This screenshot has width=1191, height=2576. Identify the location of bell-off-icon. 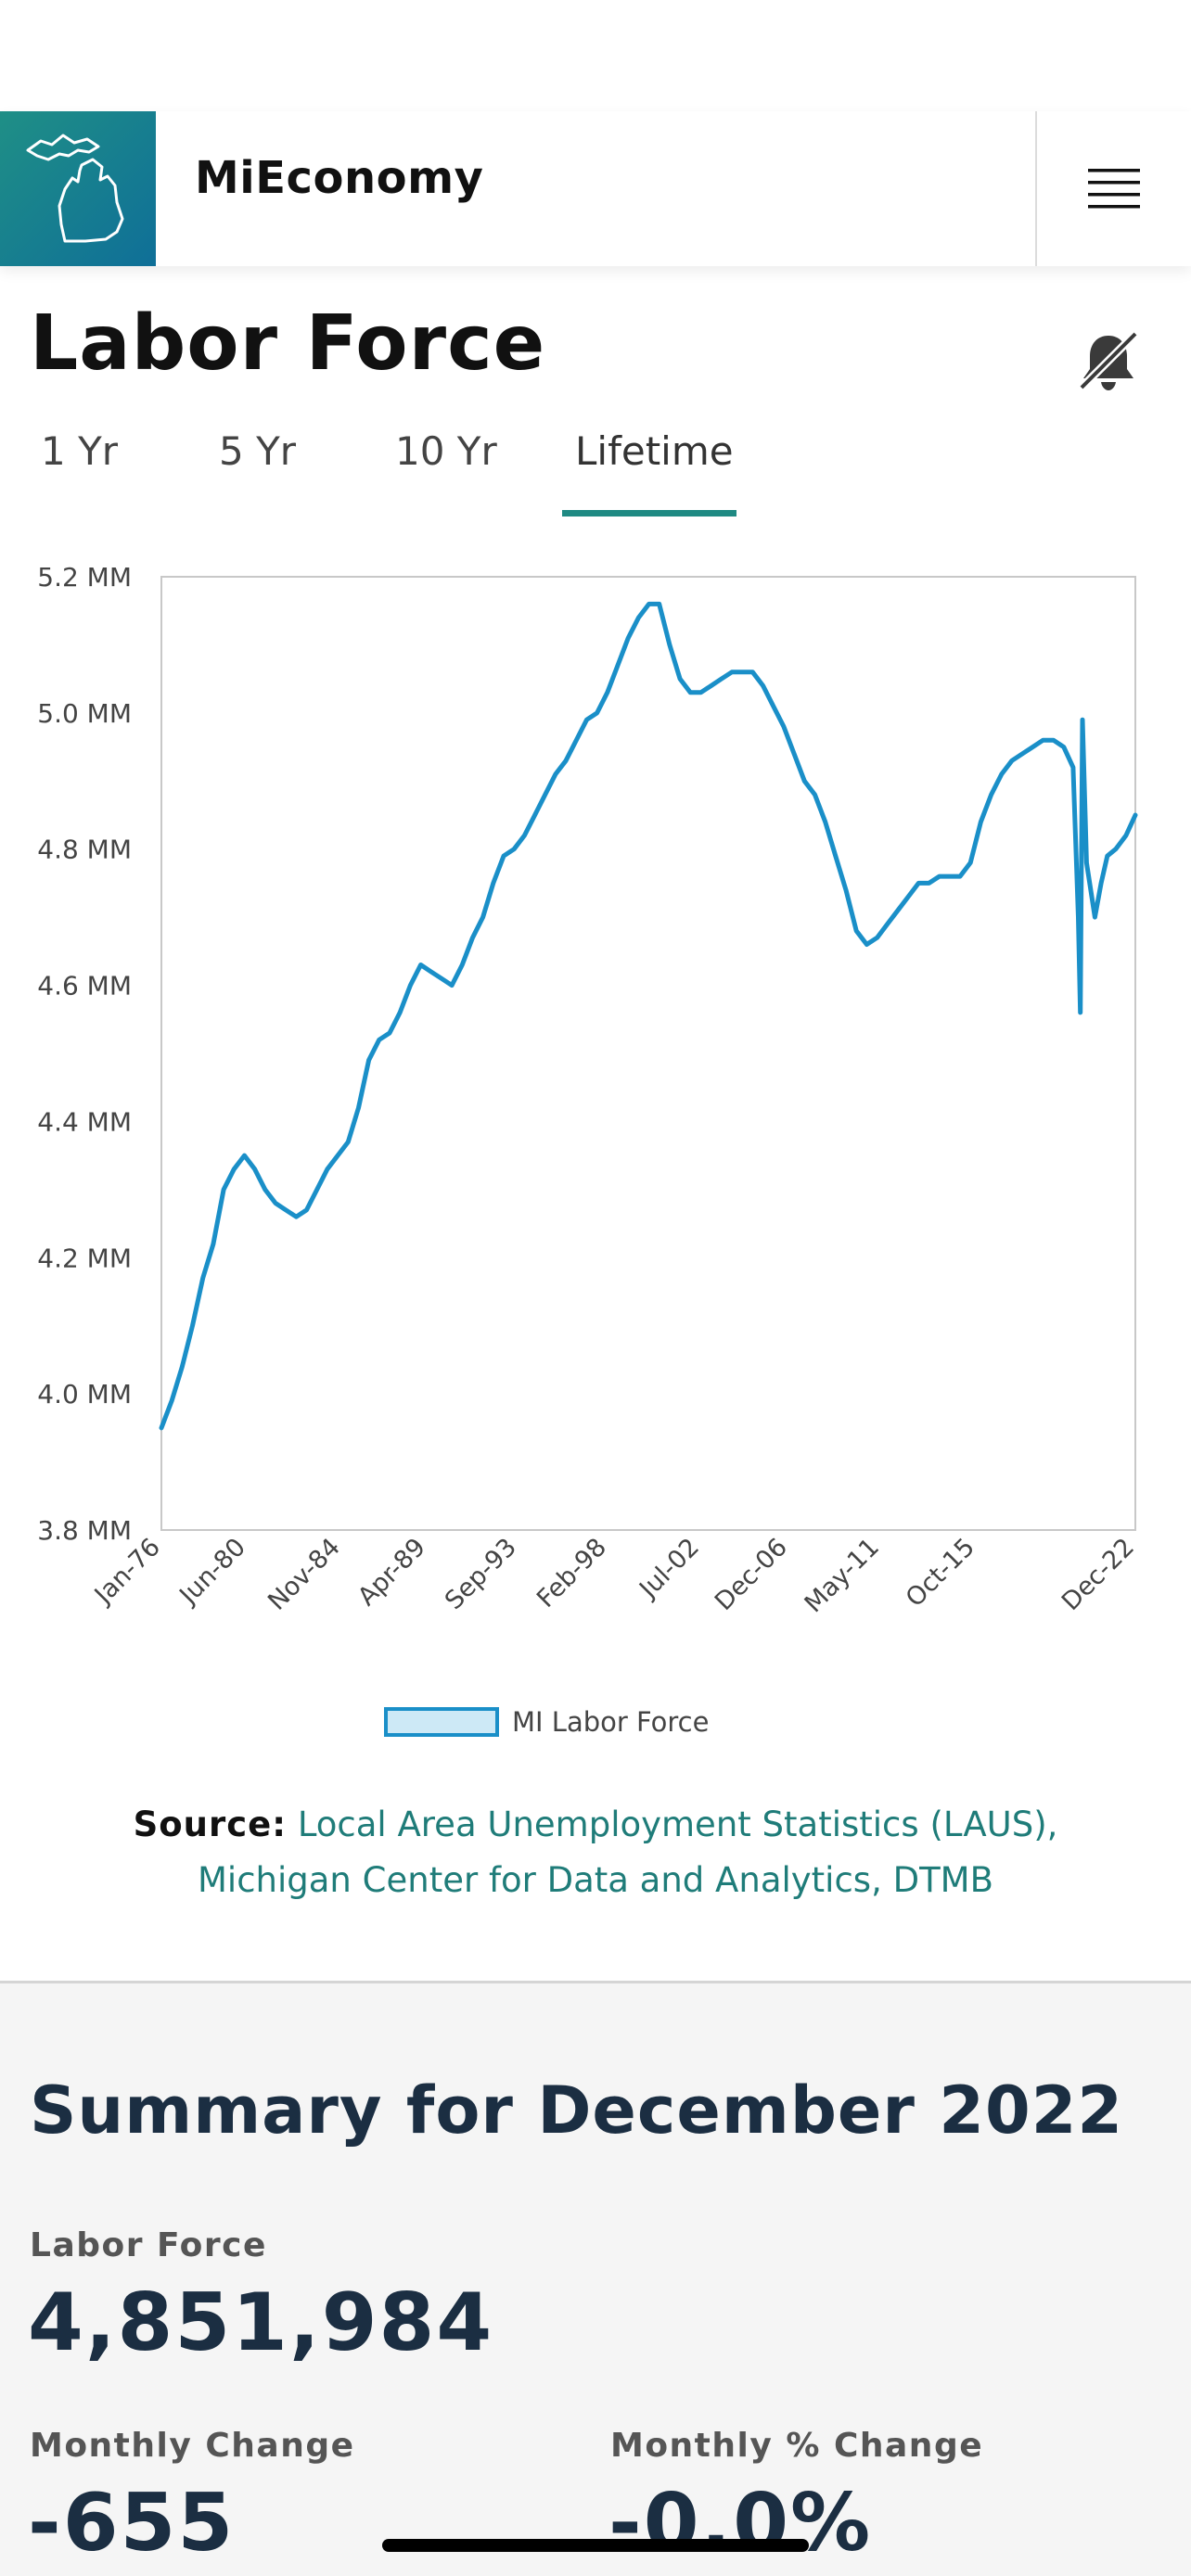
(1108, 360).